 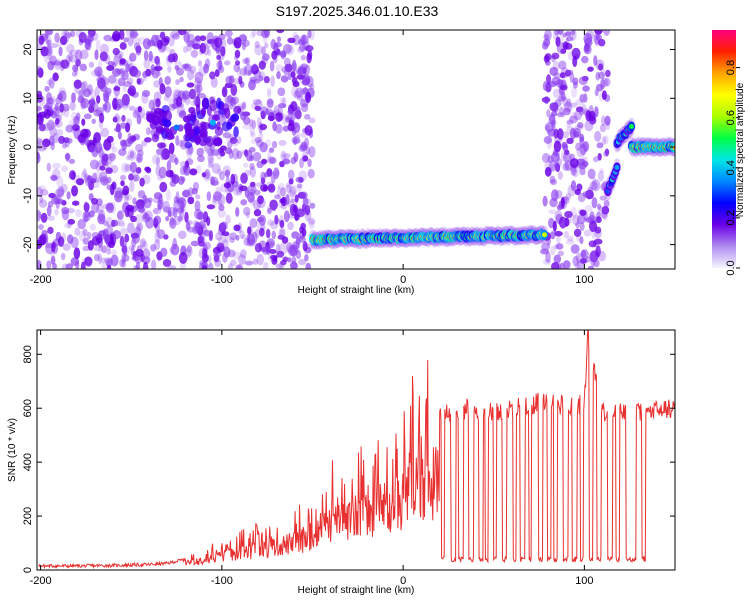 I want to click on hotspot-blob, so click(x=225, y=107).